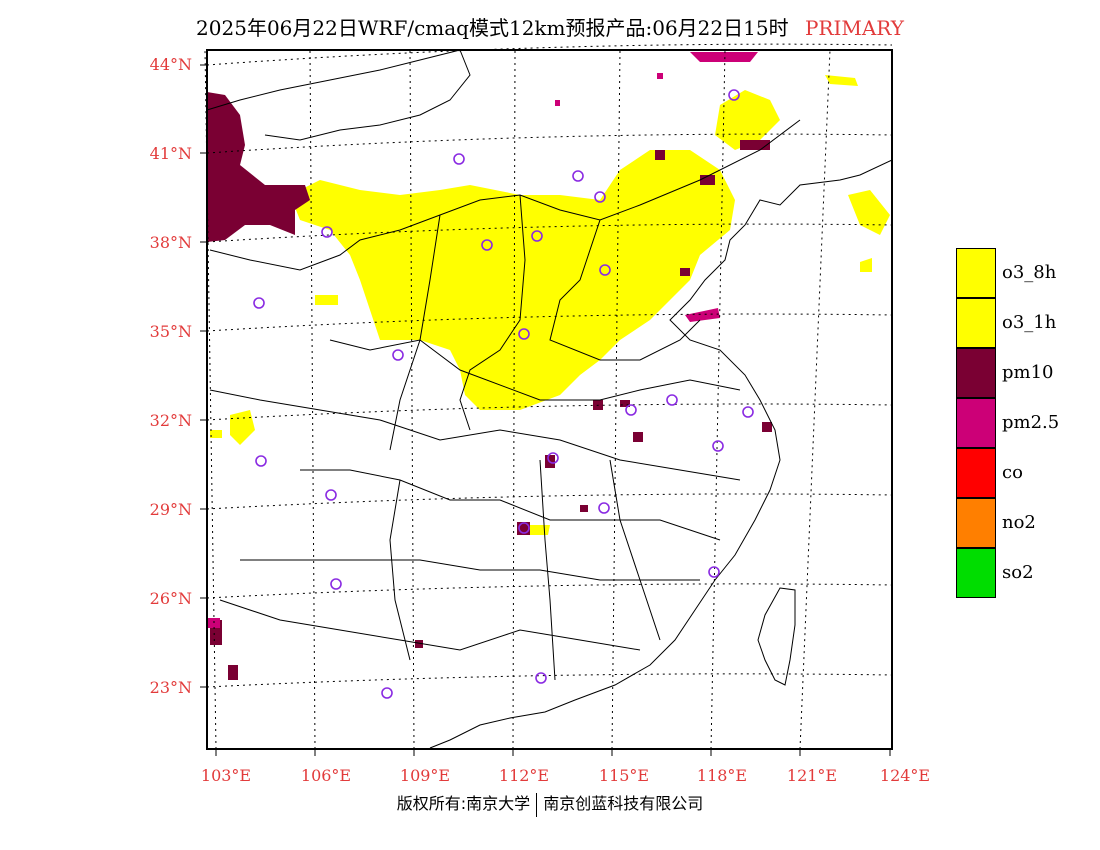 The image size is (1100, 850). Describe the element at coordinates (1012, 472) in the screenshot. I see `legend-label: co` at that location.